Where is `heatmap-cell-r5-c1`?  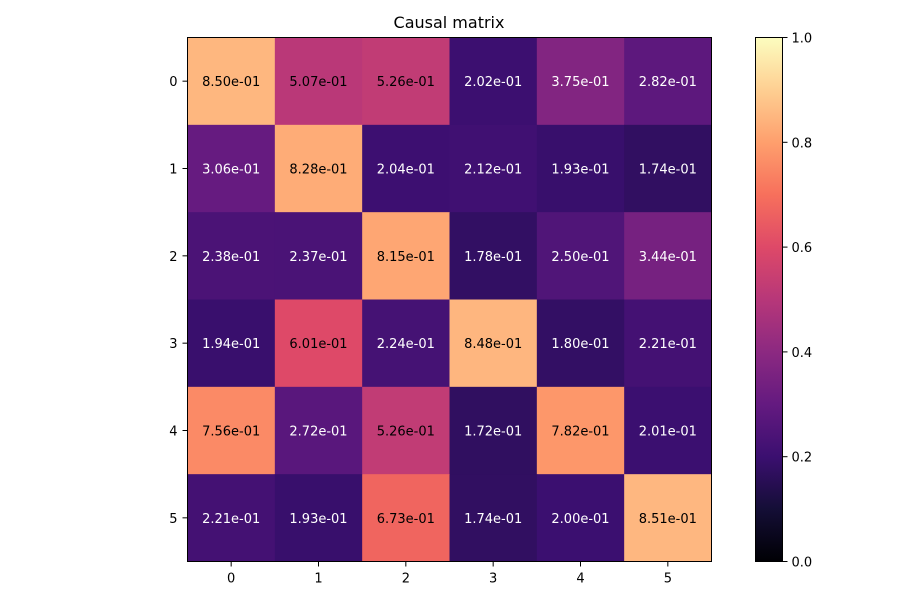
heatmap-cell-r5-c1 is located at coordinates (318, 518).